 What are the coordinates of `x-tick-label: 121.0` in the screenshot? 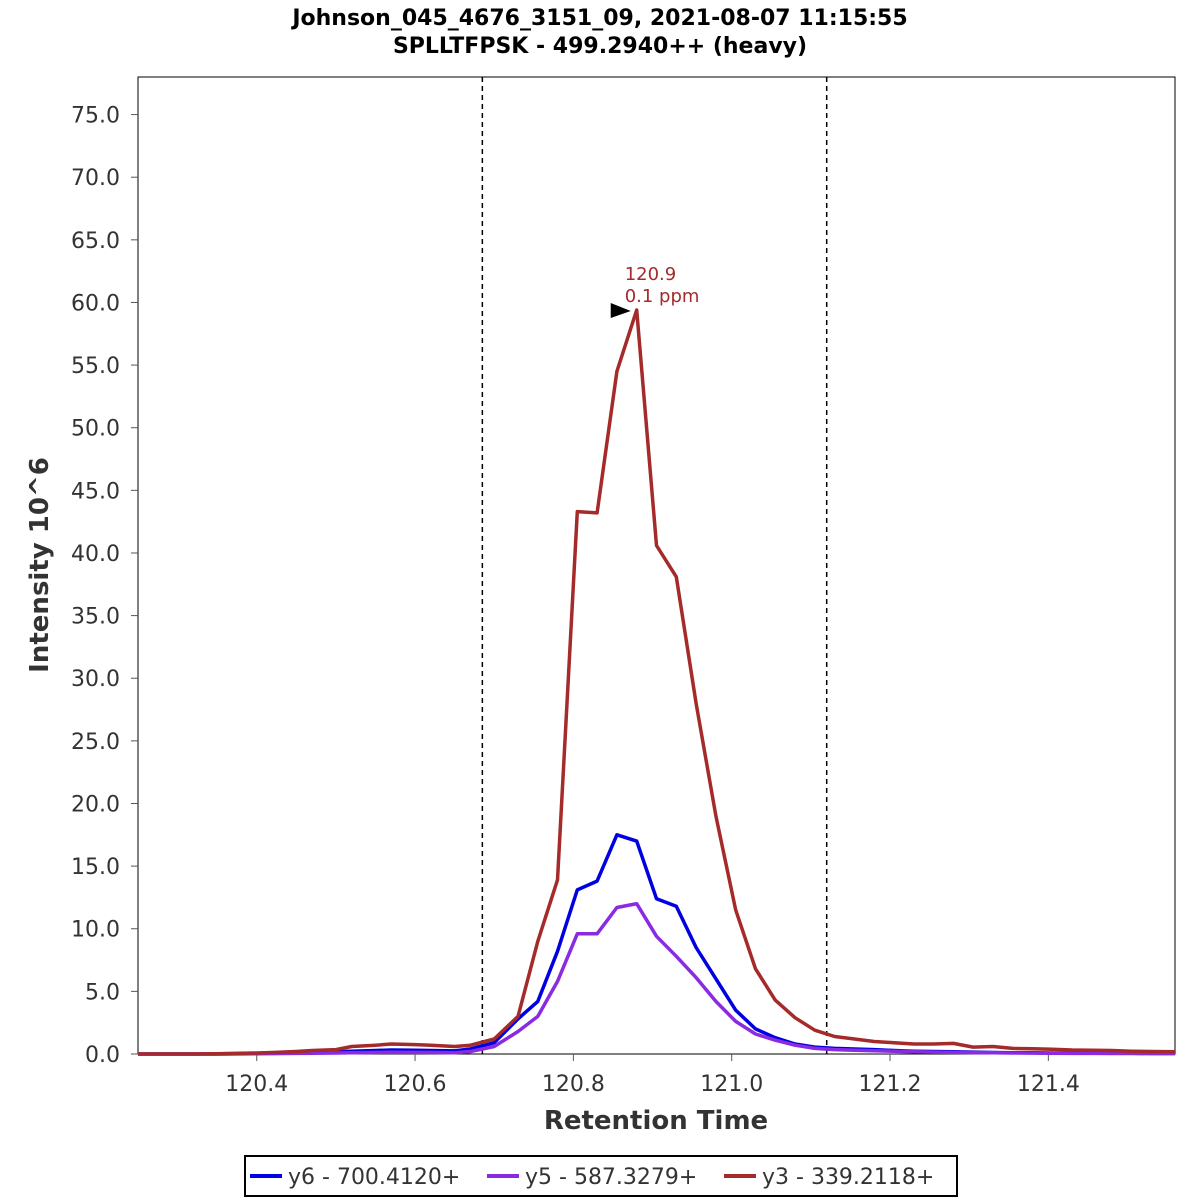 It's located at (731, 1084).